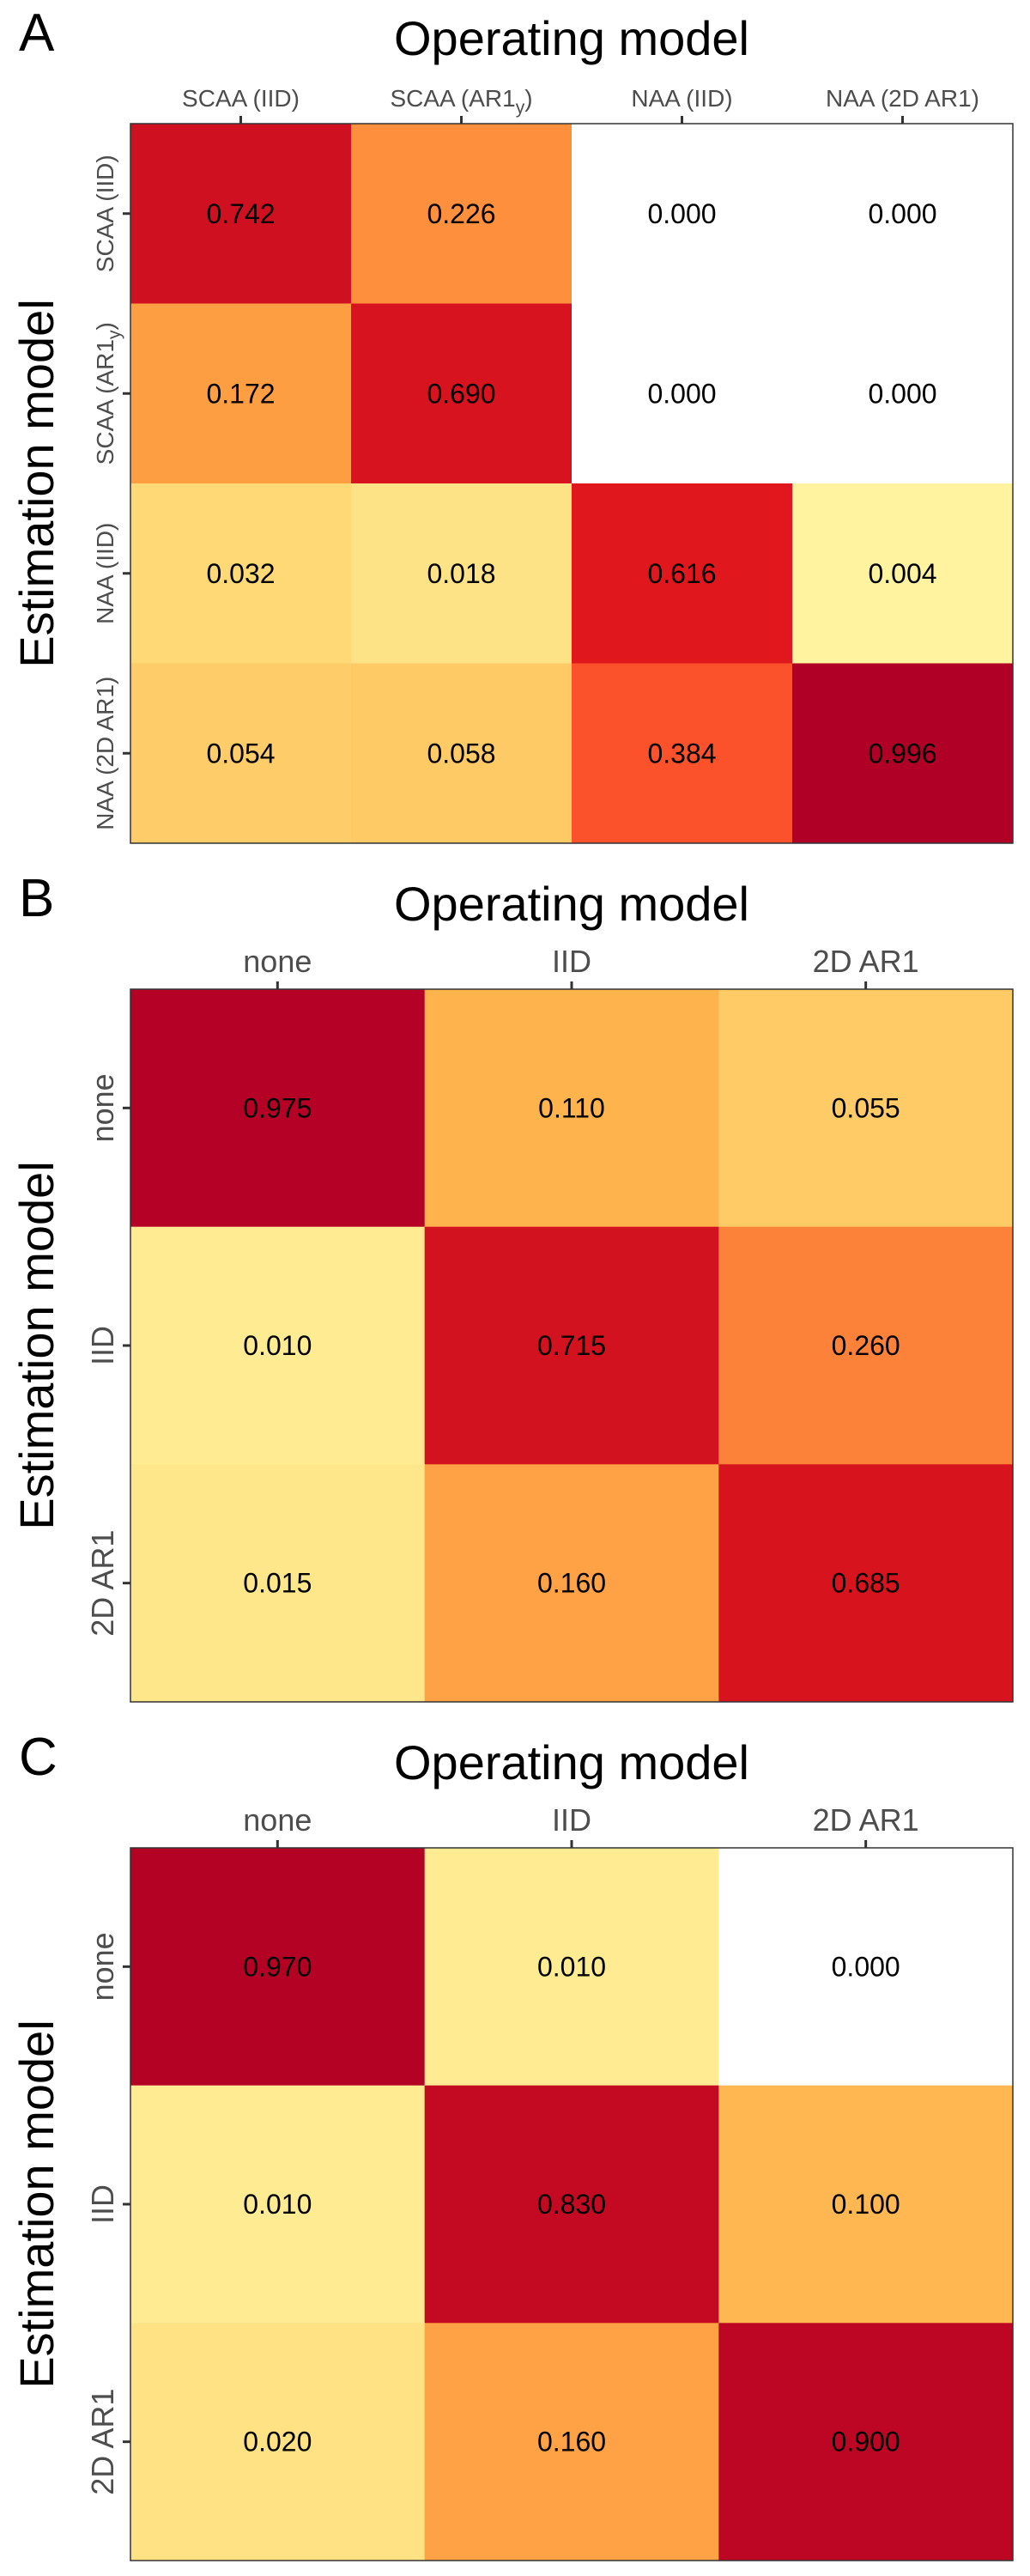 The height and width of the screenshot is (2576, 1030). What do you see at coordinates (105, 213) in the screenshot?
I see `y-tick-label: SCAA (IID)` at bounding box center [105, 213].